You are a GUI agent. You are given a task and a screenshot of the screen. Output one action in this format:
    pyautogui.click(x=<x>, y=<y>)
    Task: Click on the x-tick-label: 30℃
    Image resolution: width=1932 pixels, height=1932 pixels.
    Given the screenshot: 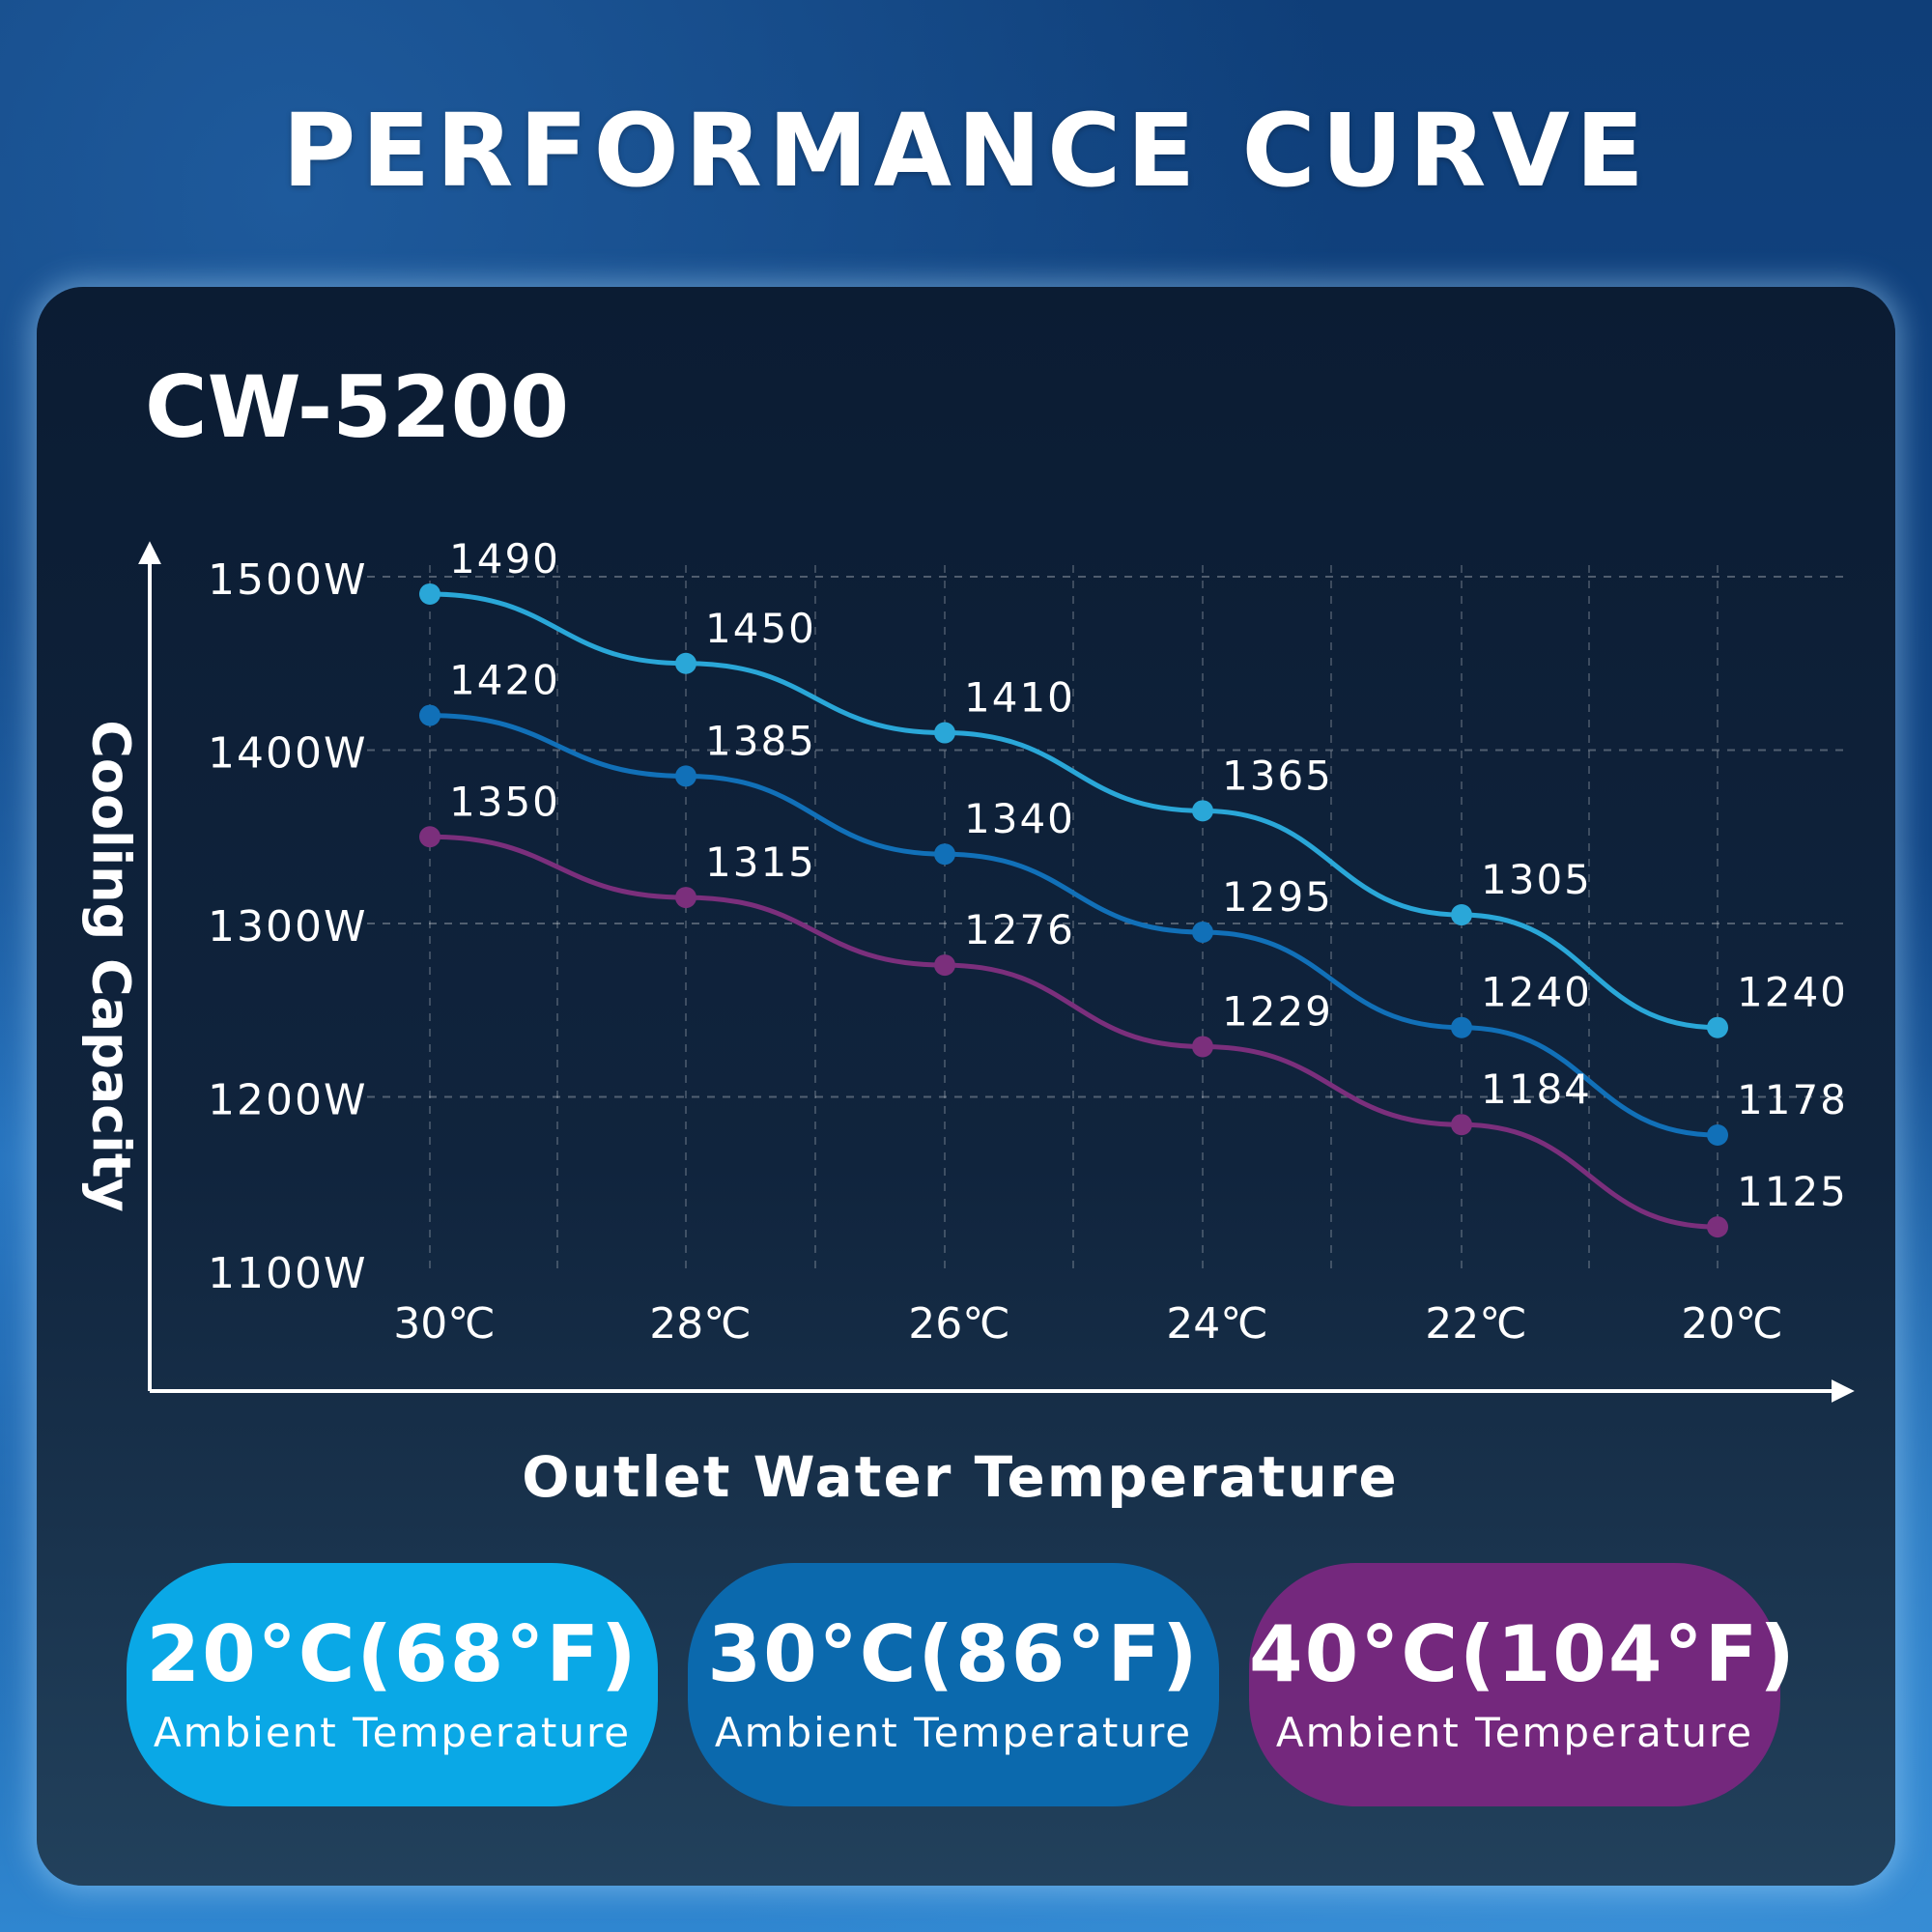 What is the action you would take?
    pyautogui.click(x=444, y=1324)
    